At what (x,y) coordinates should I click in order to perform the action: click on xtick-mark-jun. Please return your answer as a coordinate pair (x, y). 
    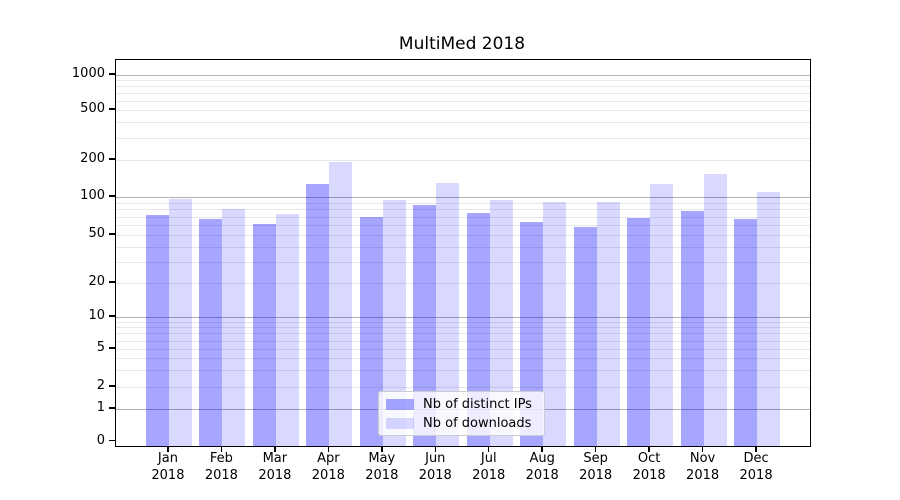
    Looking at the image, I should click on (435, 449).